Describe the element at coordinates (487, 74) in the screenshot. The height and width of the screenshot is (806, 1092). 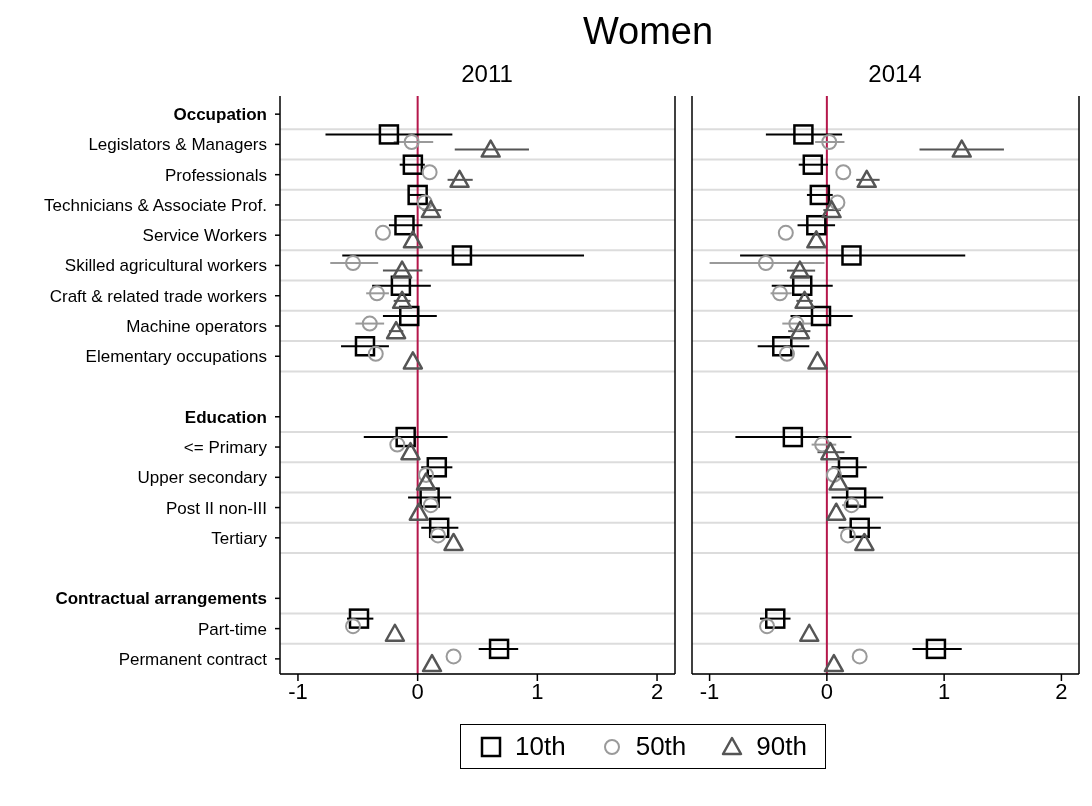
I see `chart-subtitle: 2011` at that location.